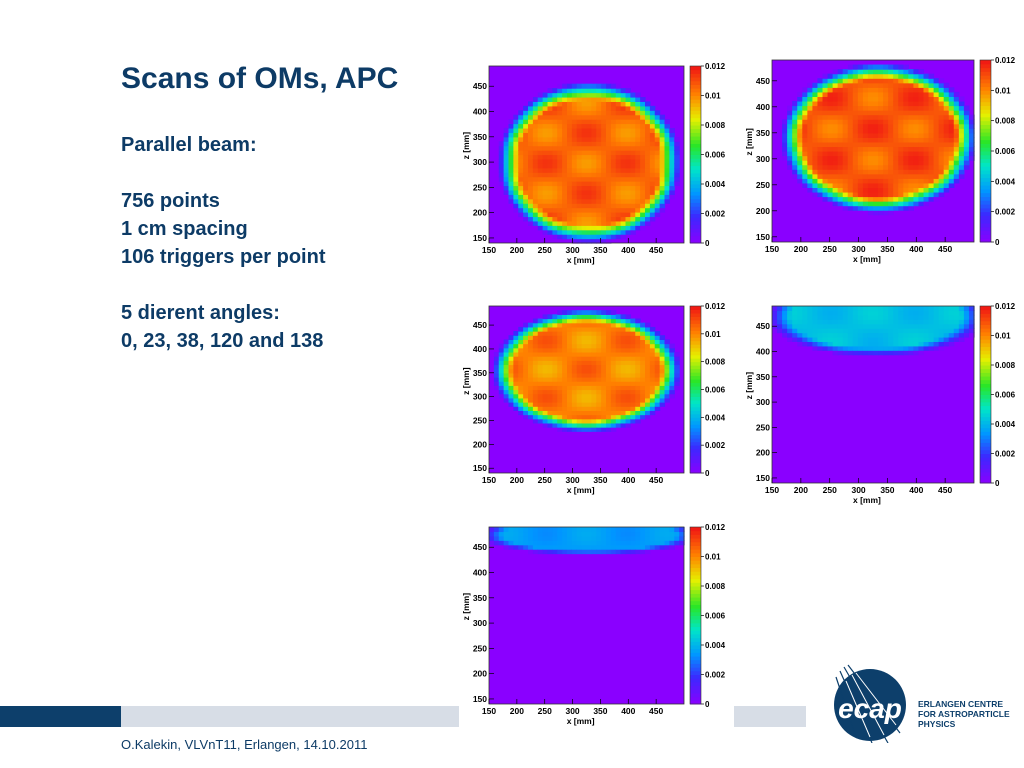  What do you see at coordinates (801, 249) in the screenshot?
I see `x-tick-label: 200` at bounding box center [801, 249].